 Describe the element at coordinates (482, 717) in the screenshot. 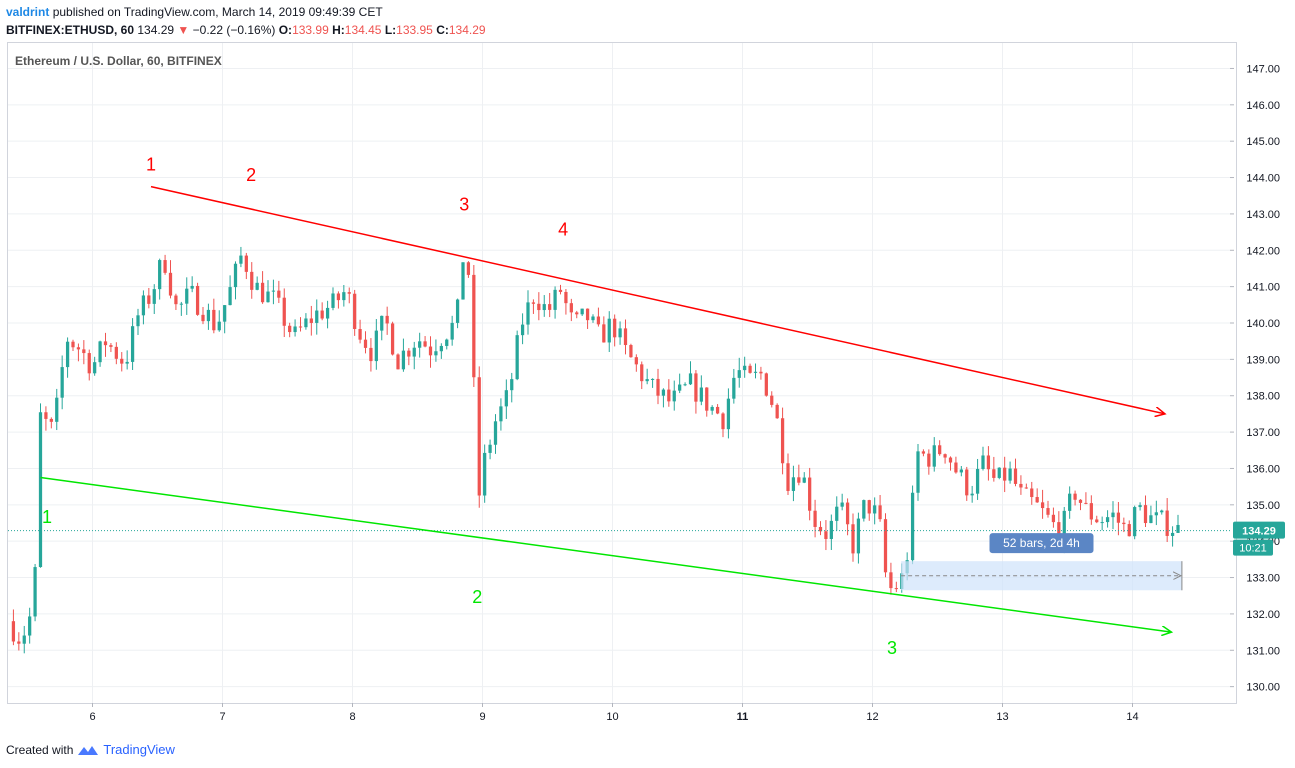

I see `x-tick-label: 9` at that location.